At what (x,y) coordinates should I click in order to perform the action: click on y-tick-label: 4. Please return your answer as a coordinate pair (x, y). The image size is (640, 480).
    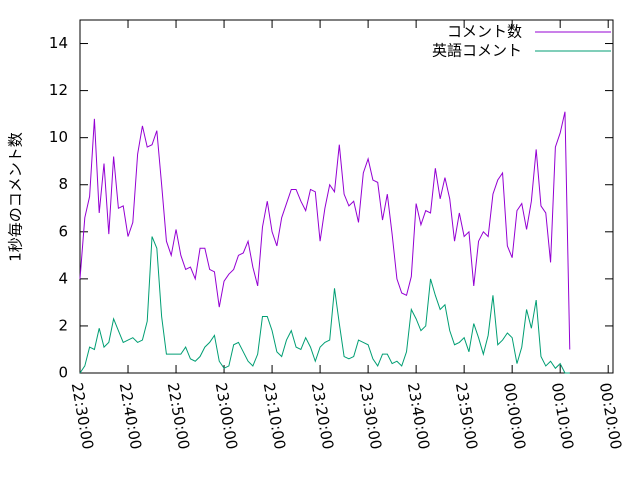
    Looking at the image, I should click on (63, 278).